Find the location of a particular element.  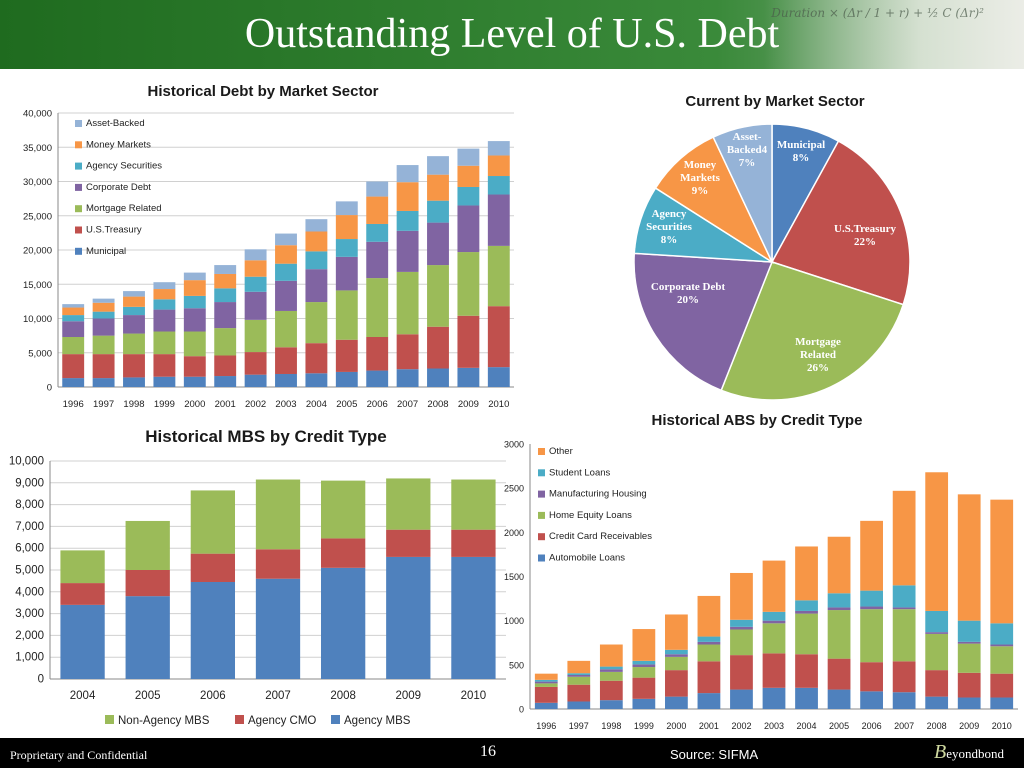

pie-slice-label: Corporate Debt 20% is located at coordinates (688, 293).